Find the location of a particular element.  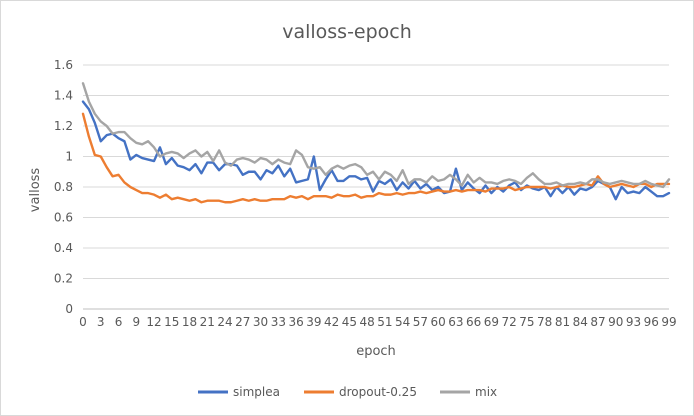

legend-label: dropout-0.25 is located at coordinates (378, 392).